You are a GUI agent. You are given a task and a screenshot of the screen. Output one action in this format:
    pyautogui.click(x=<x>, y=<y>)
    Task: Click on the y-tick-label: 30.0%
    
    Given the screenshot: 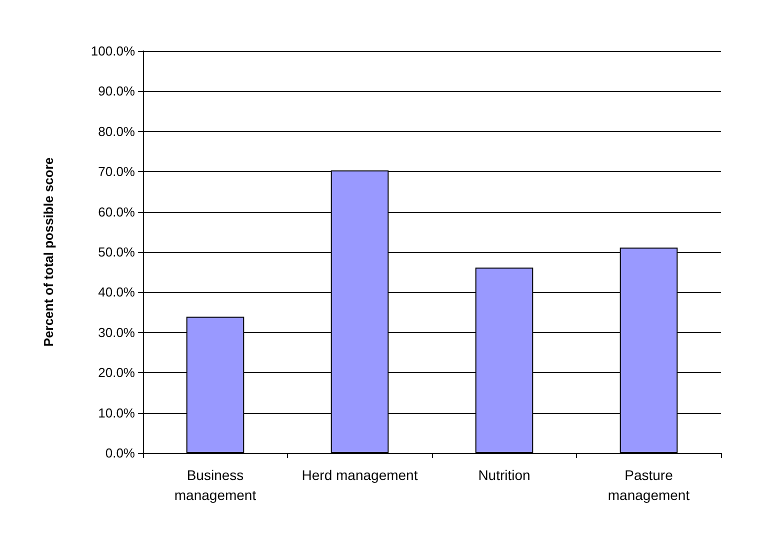 What is the action you would take?
    pyautogui.click(x=117, y=332)
    